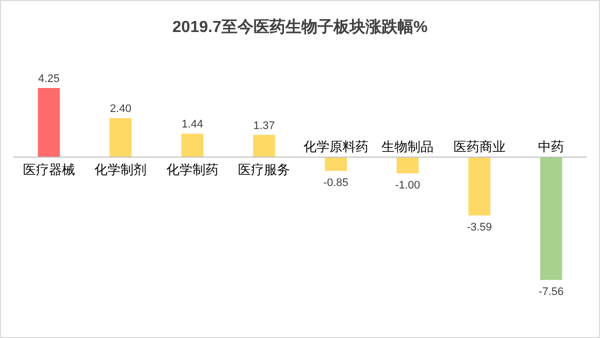 The width and height of the screenshot is (600, 338). Describe the element at coordinates (120, 170) in the screenshot. I see `x-tick-label: 化学制剂` at that location.